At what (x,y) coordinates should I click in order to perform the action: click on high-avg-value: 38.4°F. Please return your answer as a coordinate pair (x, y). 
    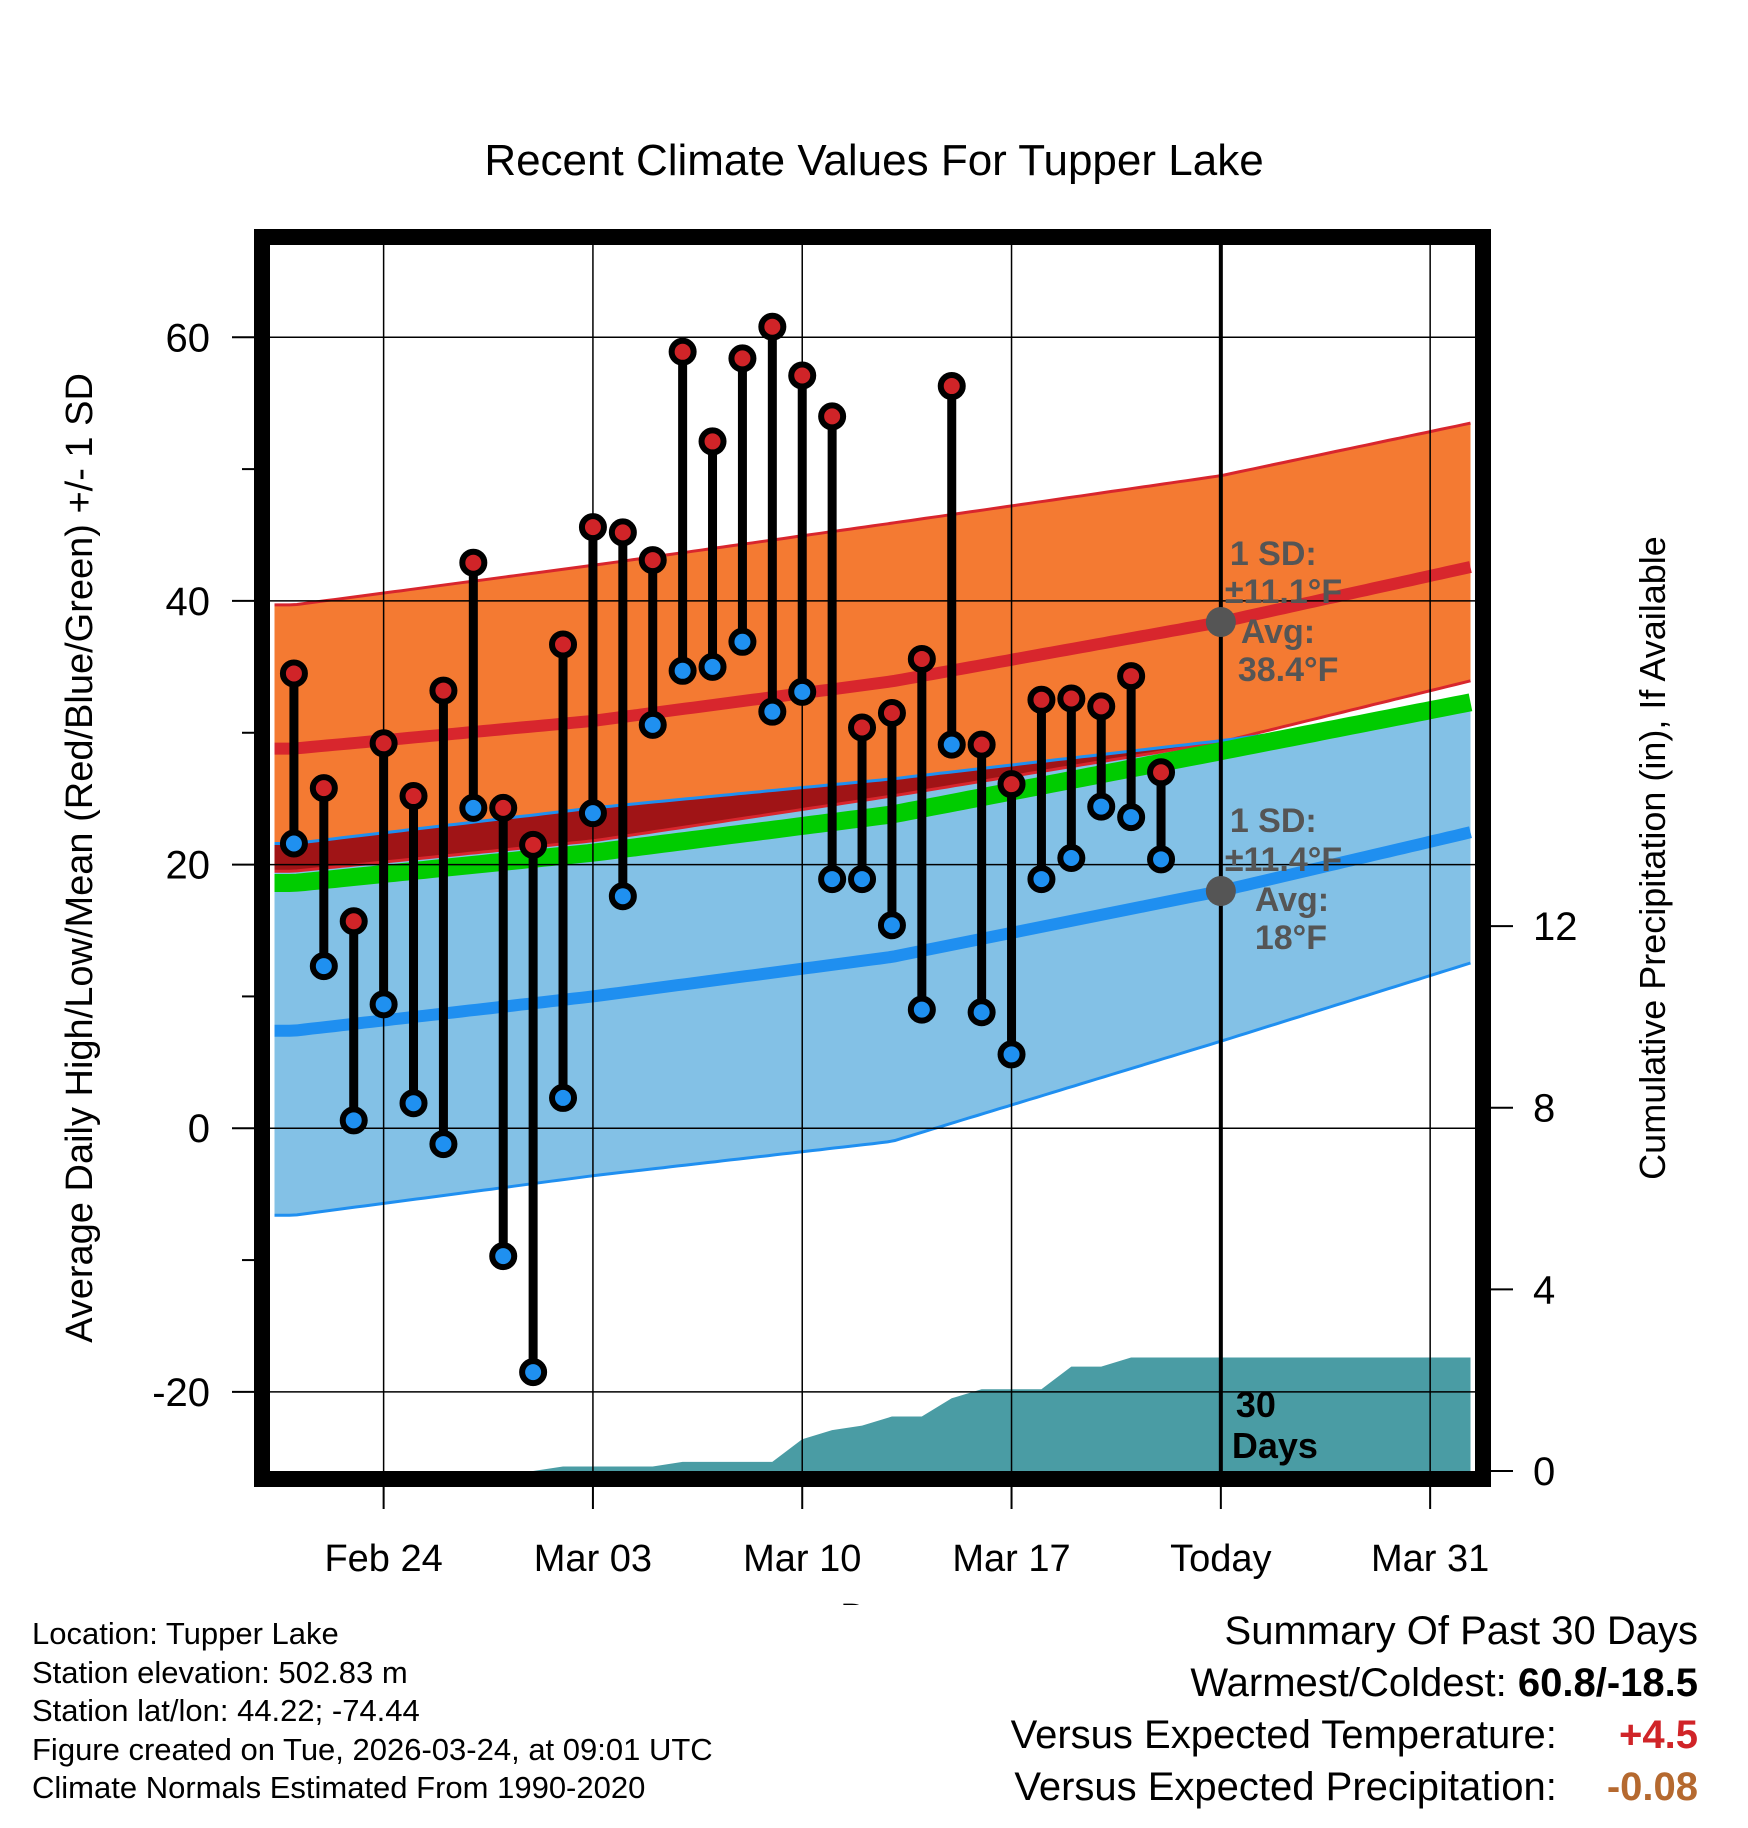
    Looking at the image, I should click on (1288, 670).